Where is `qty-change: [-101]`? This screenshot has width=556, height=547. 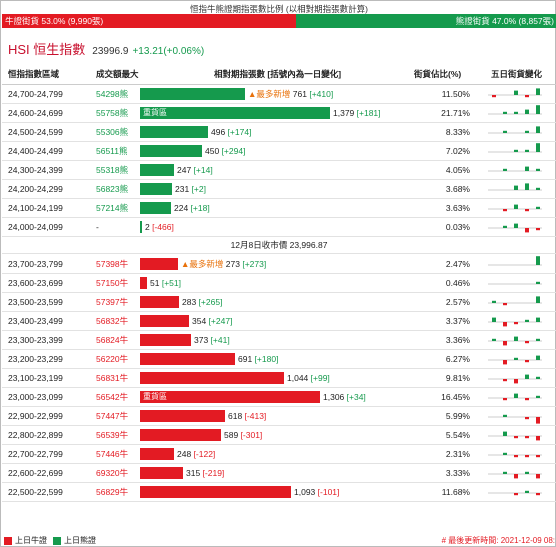 qty-change: [-101] is located at coordinates (328, 492).